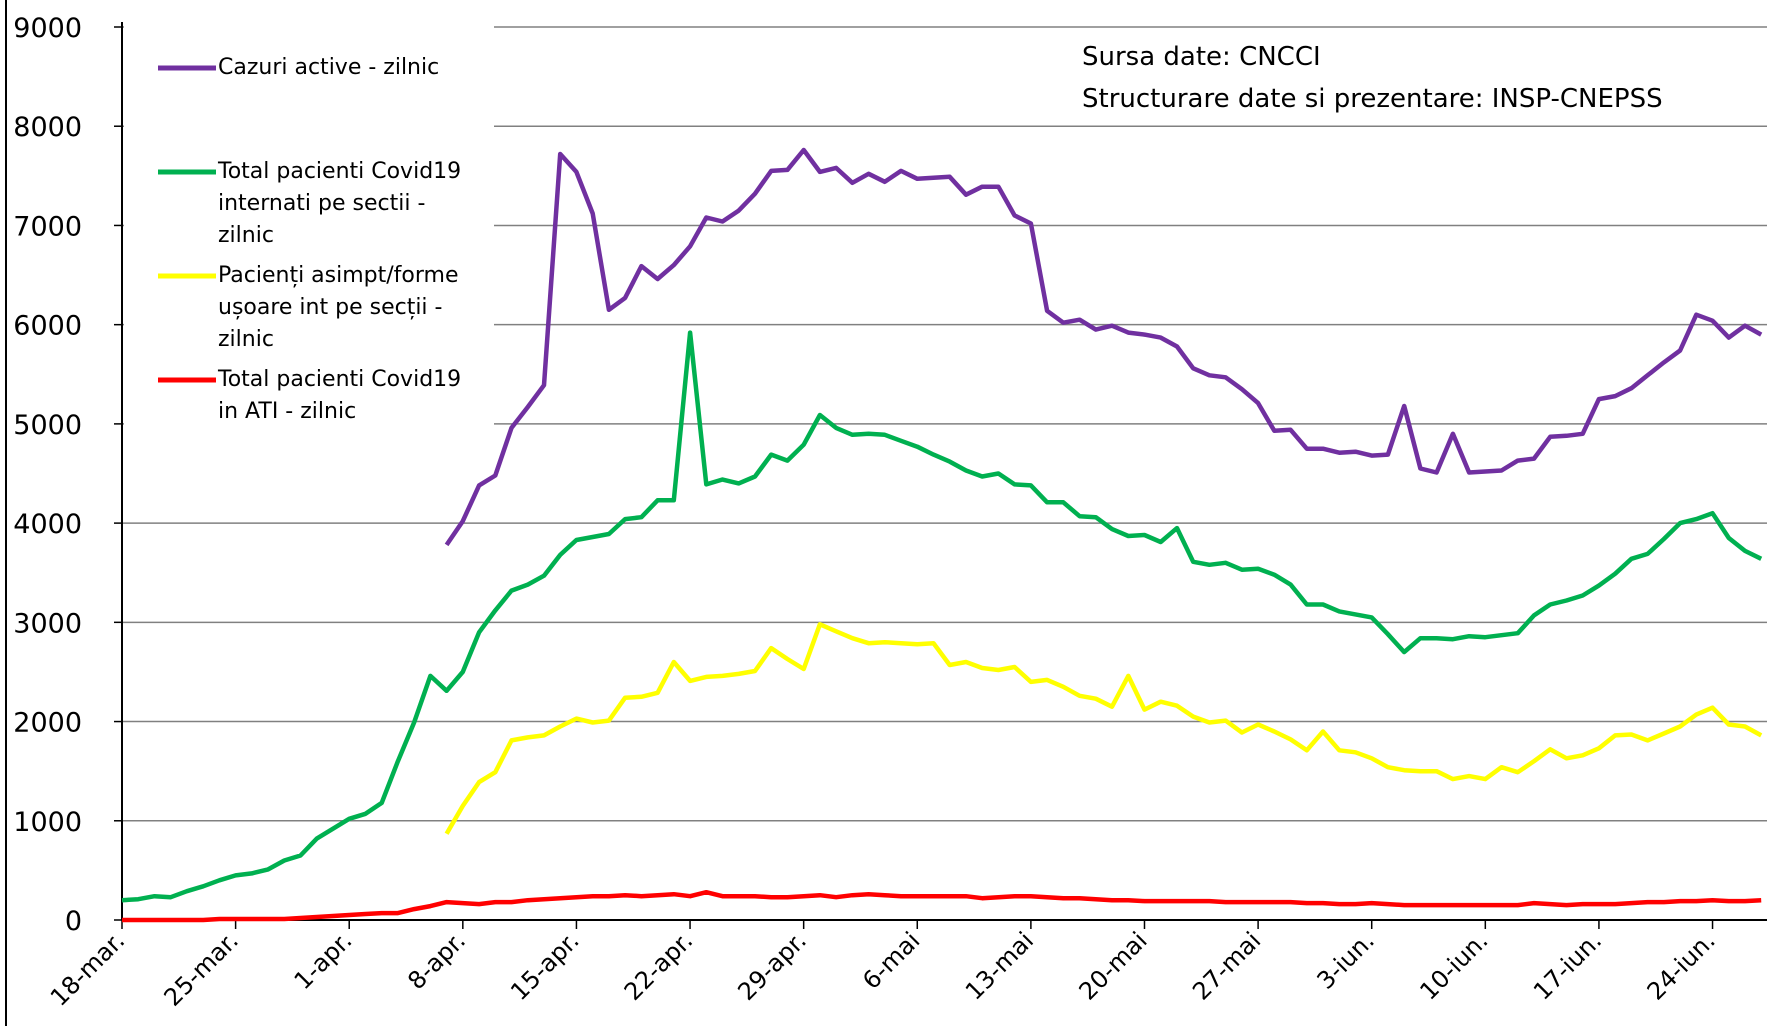 This screenshot has height=1026, width=1767. What do you see at coordinates (340, 395) in the screenshot?
I see `legend-label: Total pacienti Covid19 in ATI - zilnic` at bounding box center [340, 395].